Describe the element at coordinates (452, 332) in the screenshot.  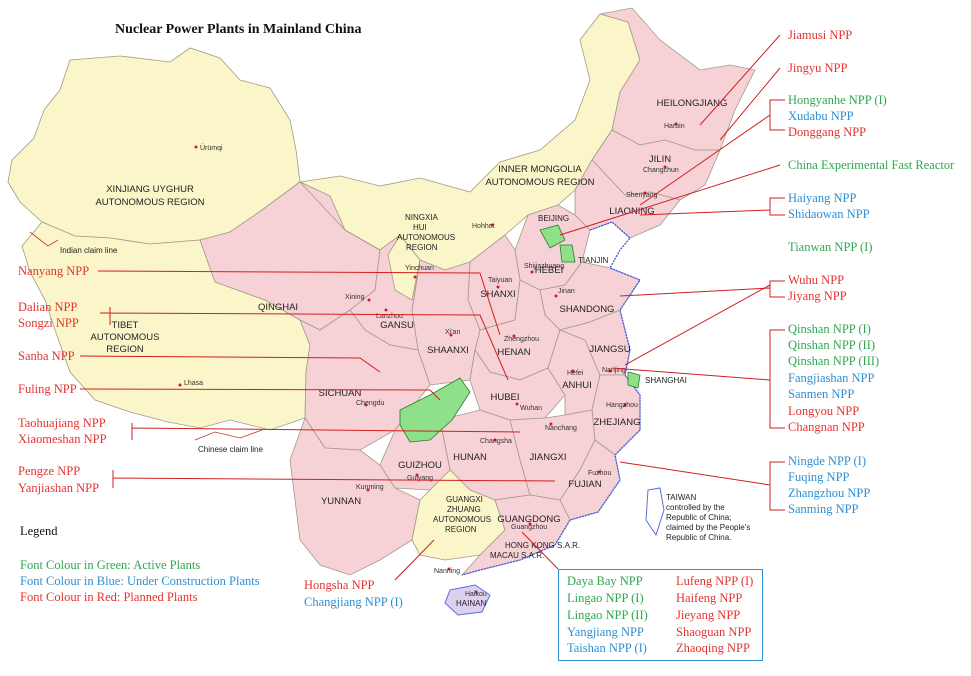
I see `city-xian: Xi'an` at that location.